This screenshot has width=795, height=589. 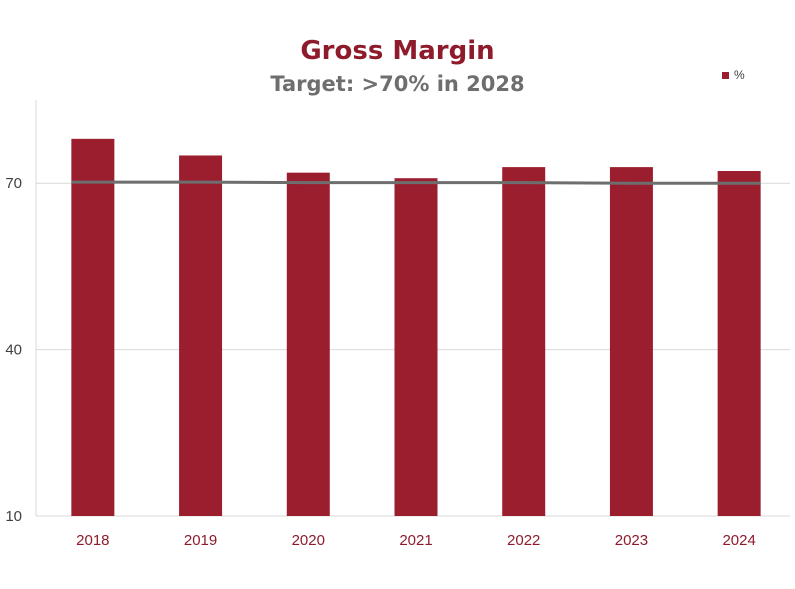 What do you see at coordinates (93, 327) in the screenshot?
I see `bar-2018` at bounding box center [93, 327].